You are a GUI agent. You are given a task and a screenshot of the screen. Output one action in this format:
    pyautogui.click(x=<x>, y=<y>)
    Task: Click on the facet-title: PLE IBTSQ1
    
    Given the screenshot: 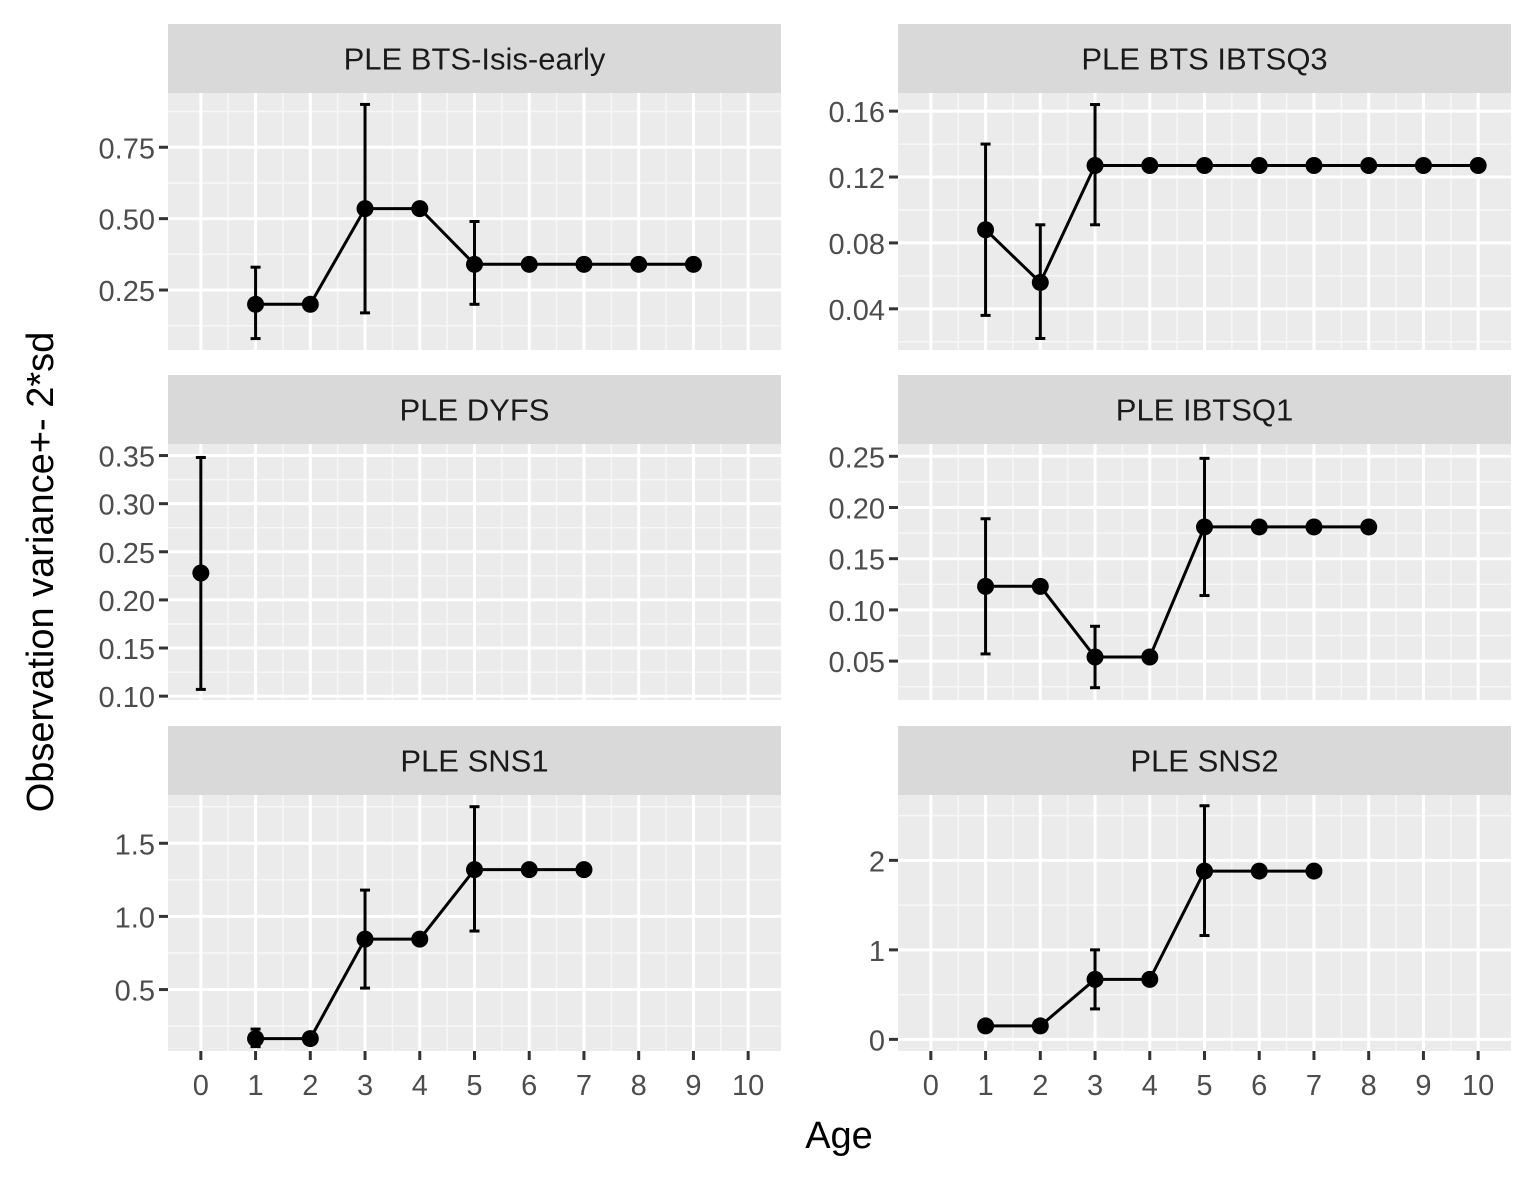 What is the action you would take?
    pyautogui.click(x=1204, y=410)
    